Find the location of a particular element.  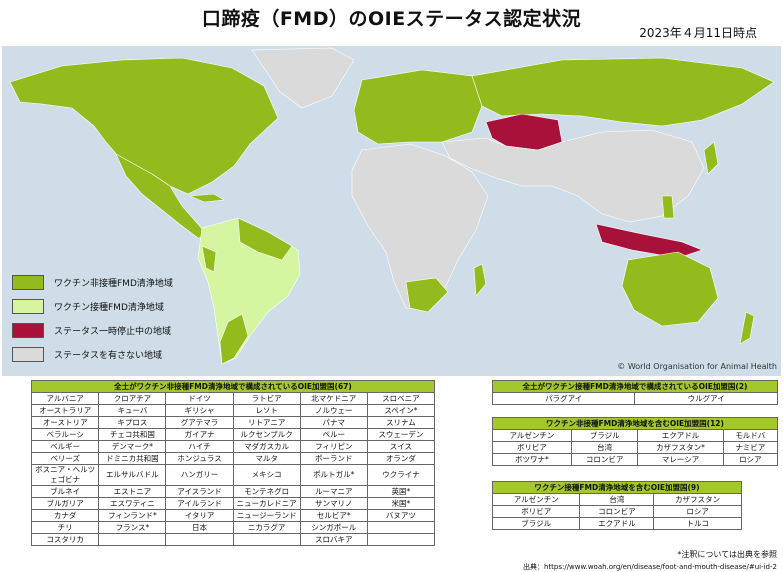

table-cell: カザフスタン* is located at coordinates (680, 447).